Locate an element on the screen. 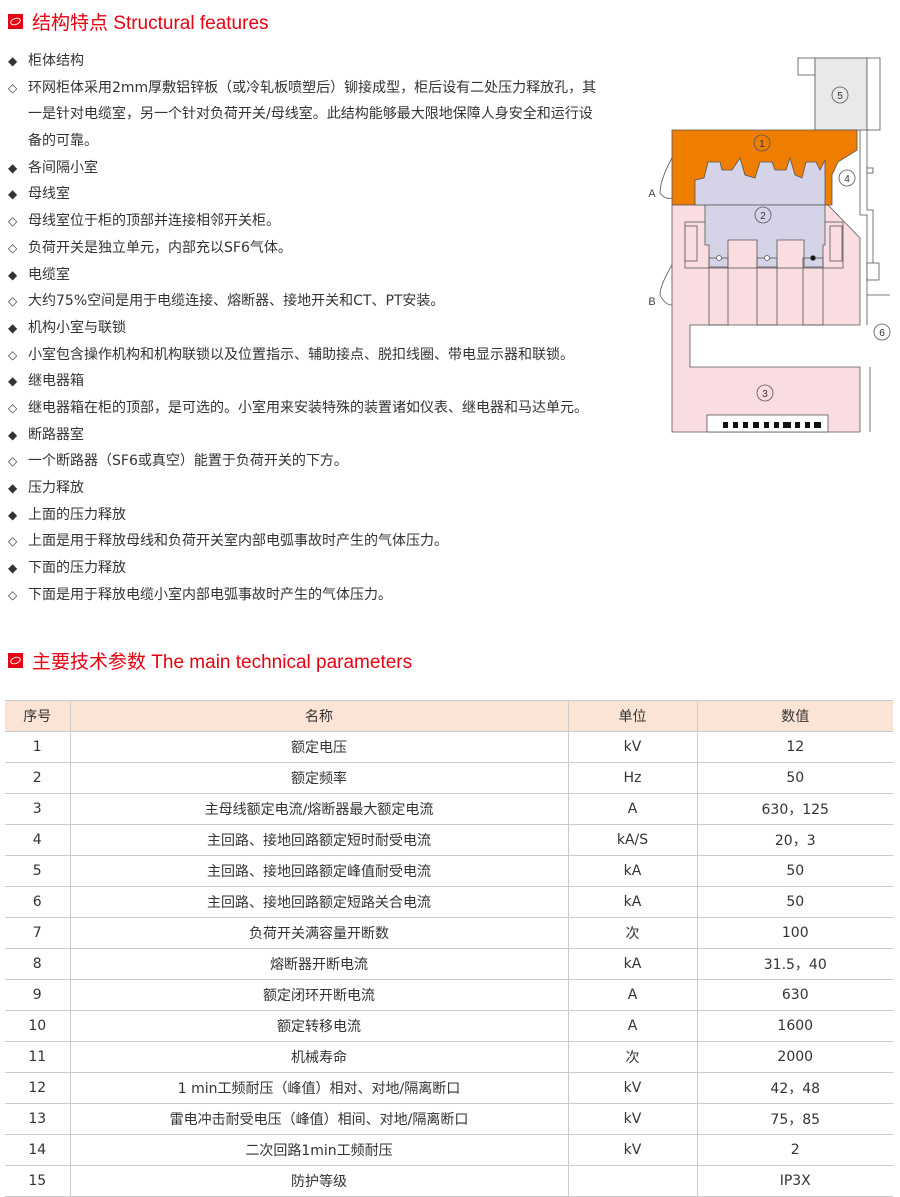  row-value: 630 is located at coordinates (794, 995).